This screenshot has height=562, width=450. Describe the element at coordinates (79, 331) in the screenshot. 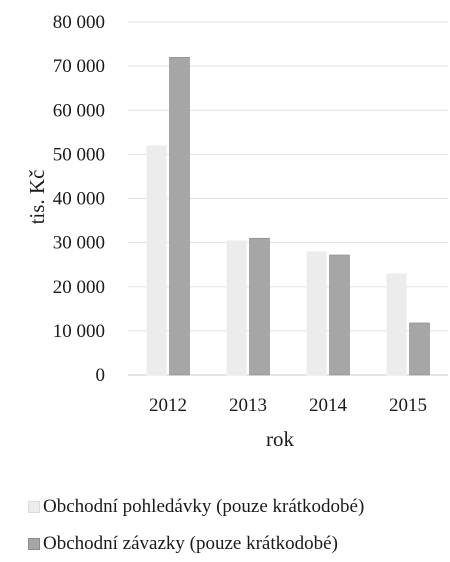

I see `y-tick-label: 10 000` at that location.